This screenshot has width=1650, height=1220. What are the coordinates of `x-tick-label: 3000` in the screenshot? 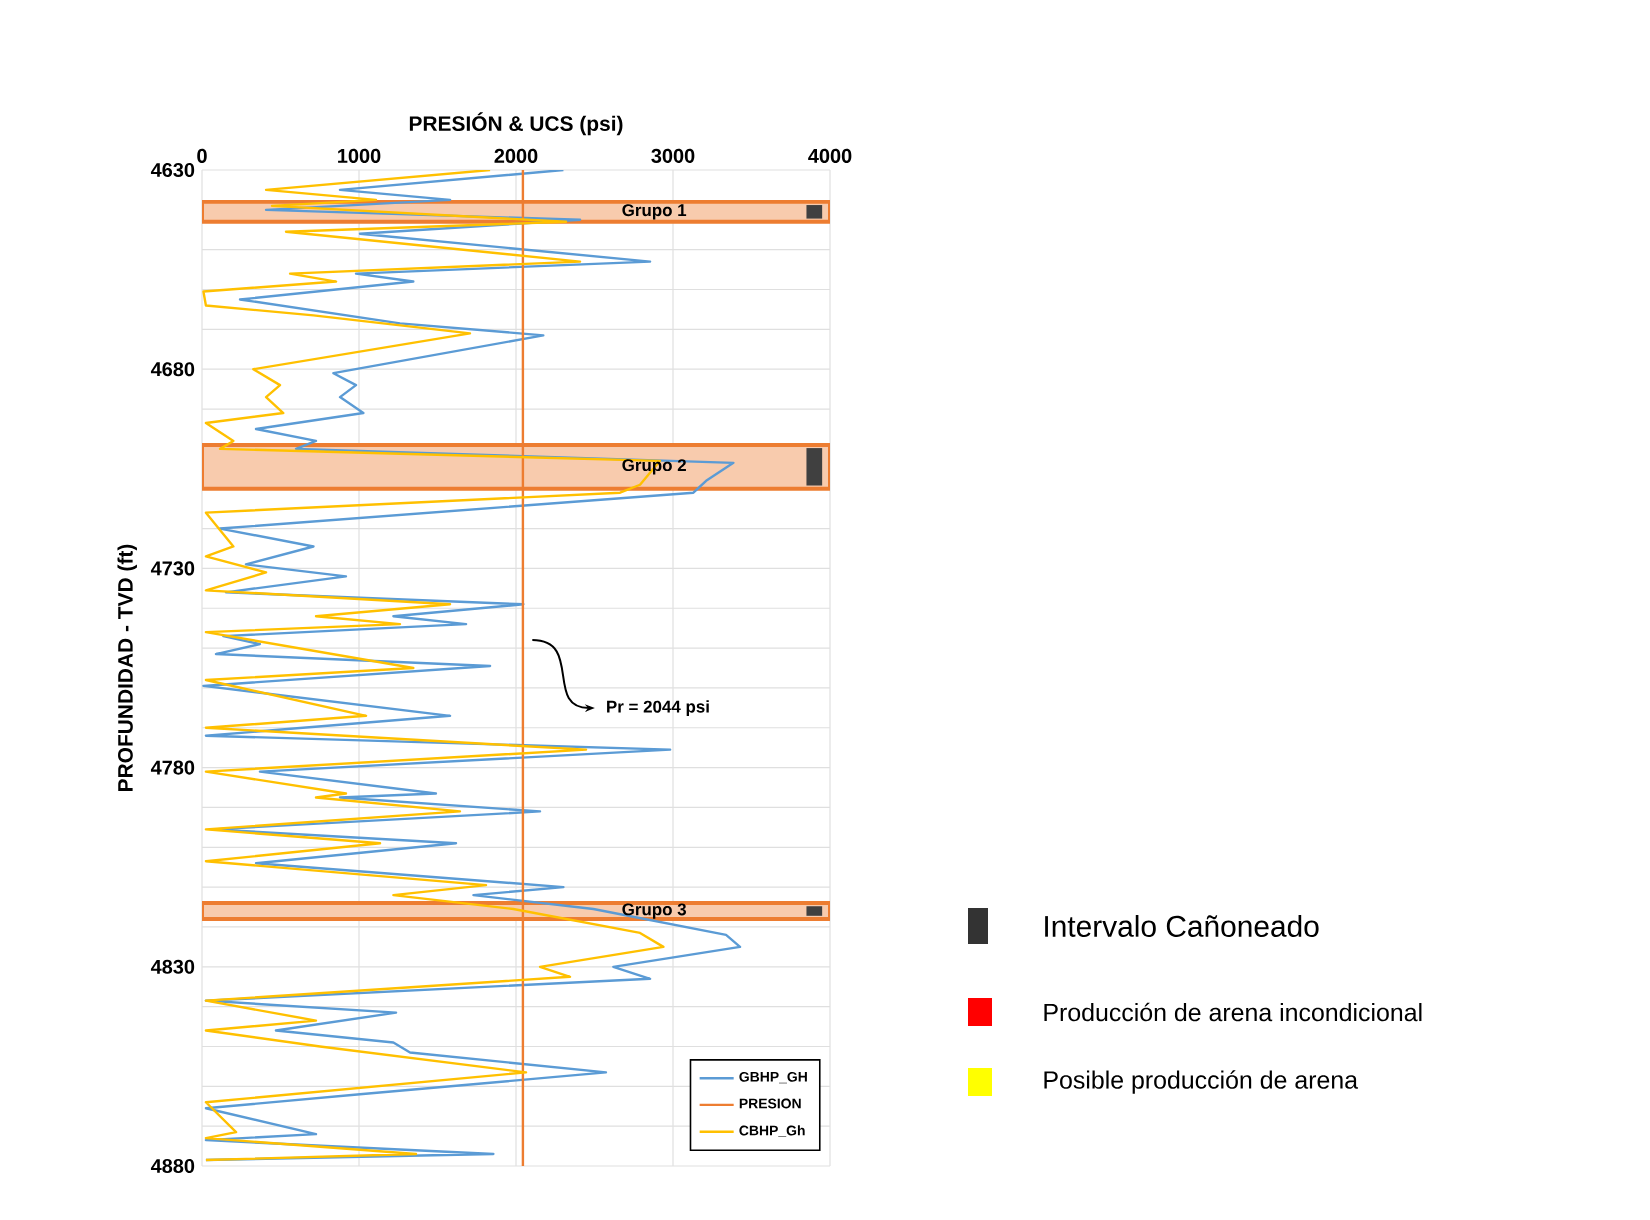 It's located at (673, 155).